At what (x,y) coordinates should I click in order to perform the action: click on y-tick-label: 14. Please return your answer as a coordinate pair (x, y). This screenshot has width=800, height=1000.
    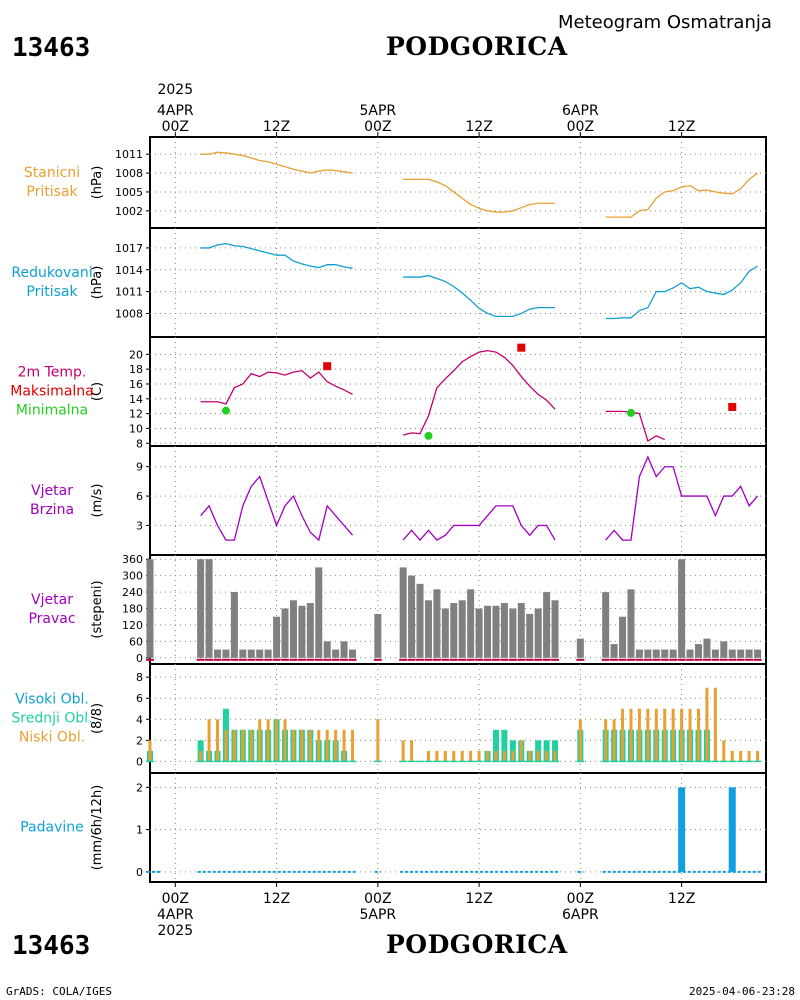
    Looking at the image, I should click on (136, 399).